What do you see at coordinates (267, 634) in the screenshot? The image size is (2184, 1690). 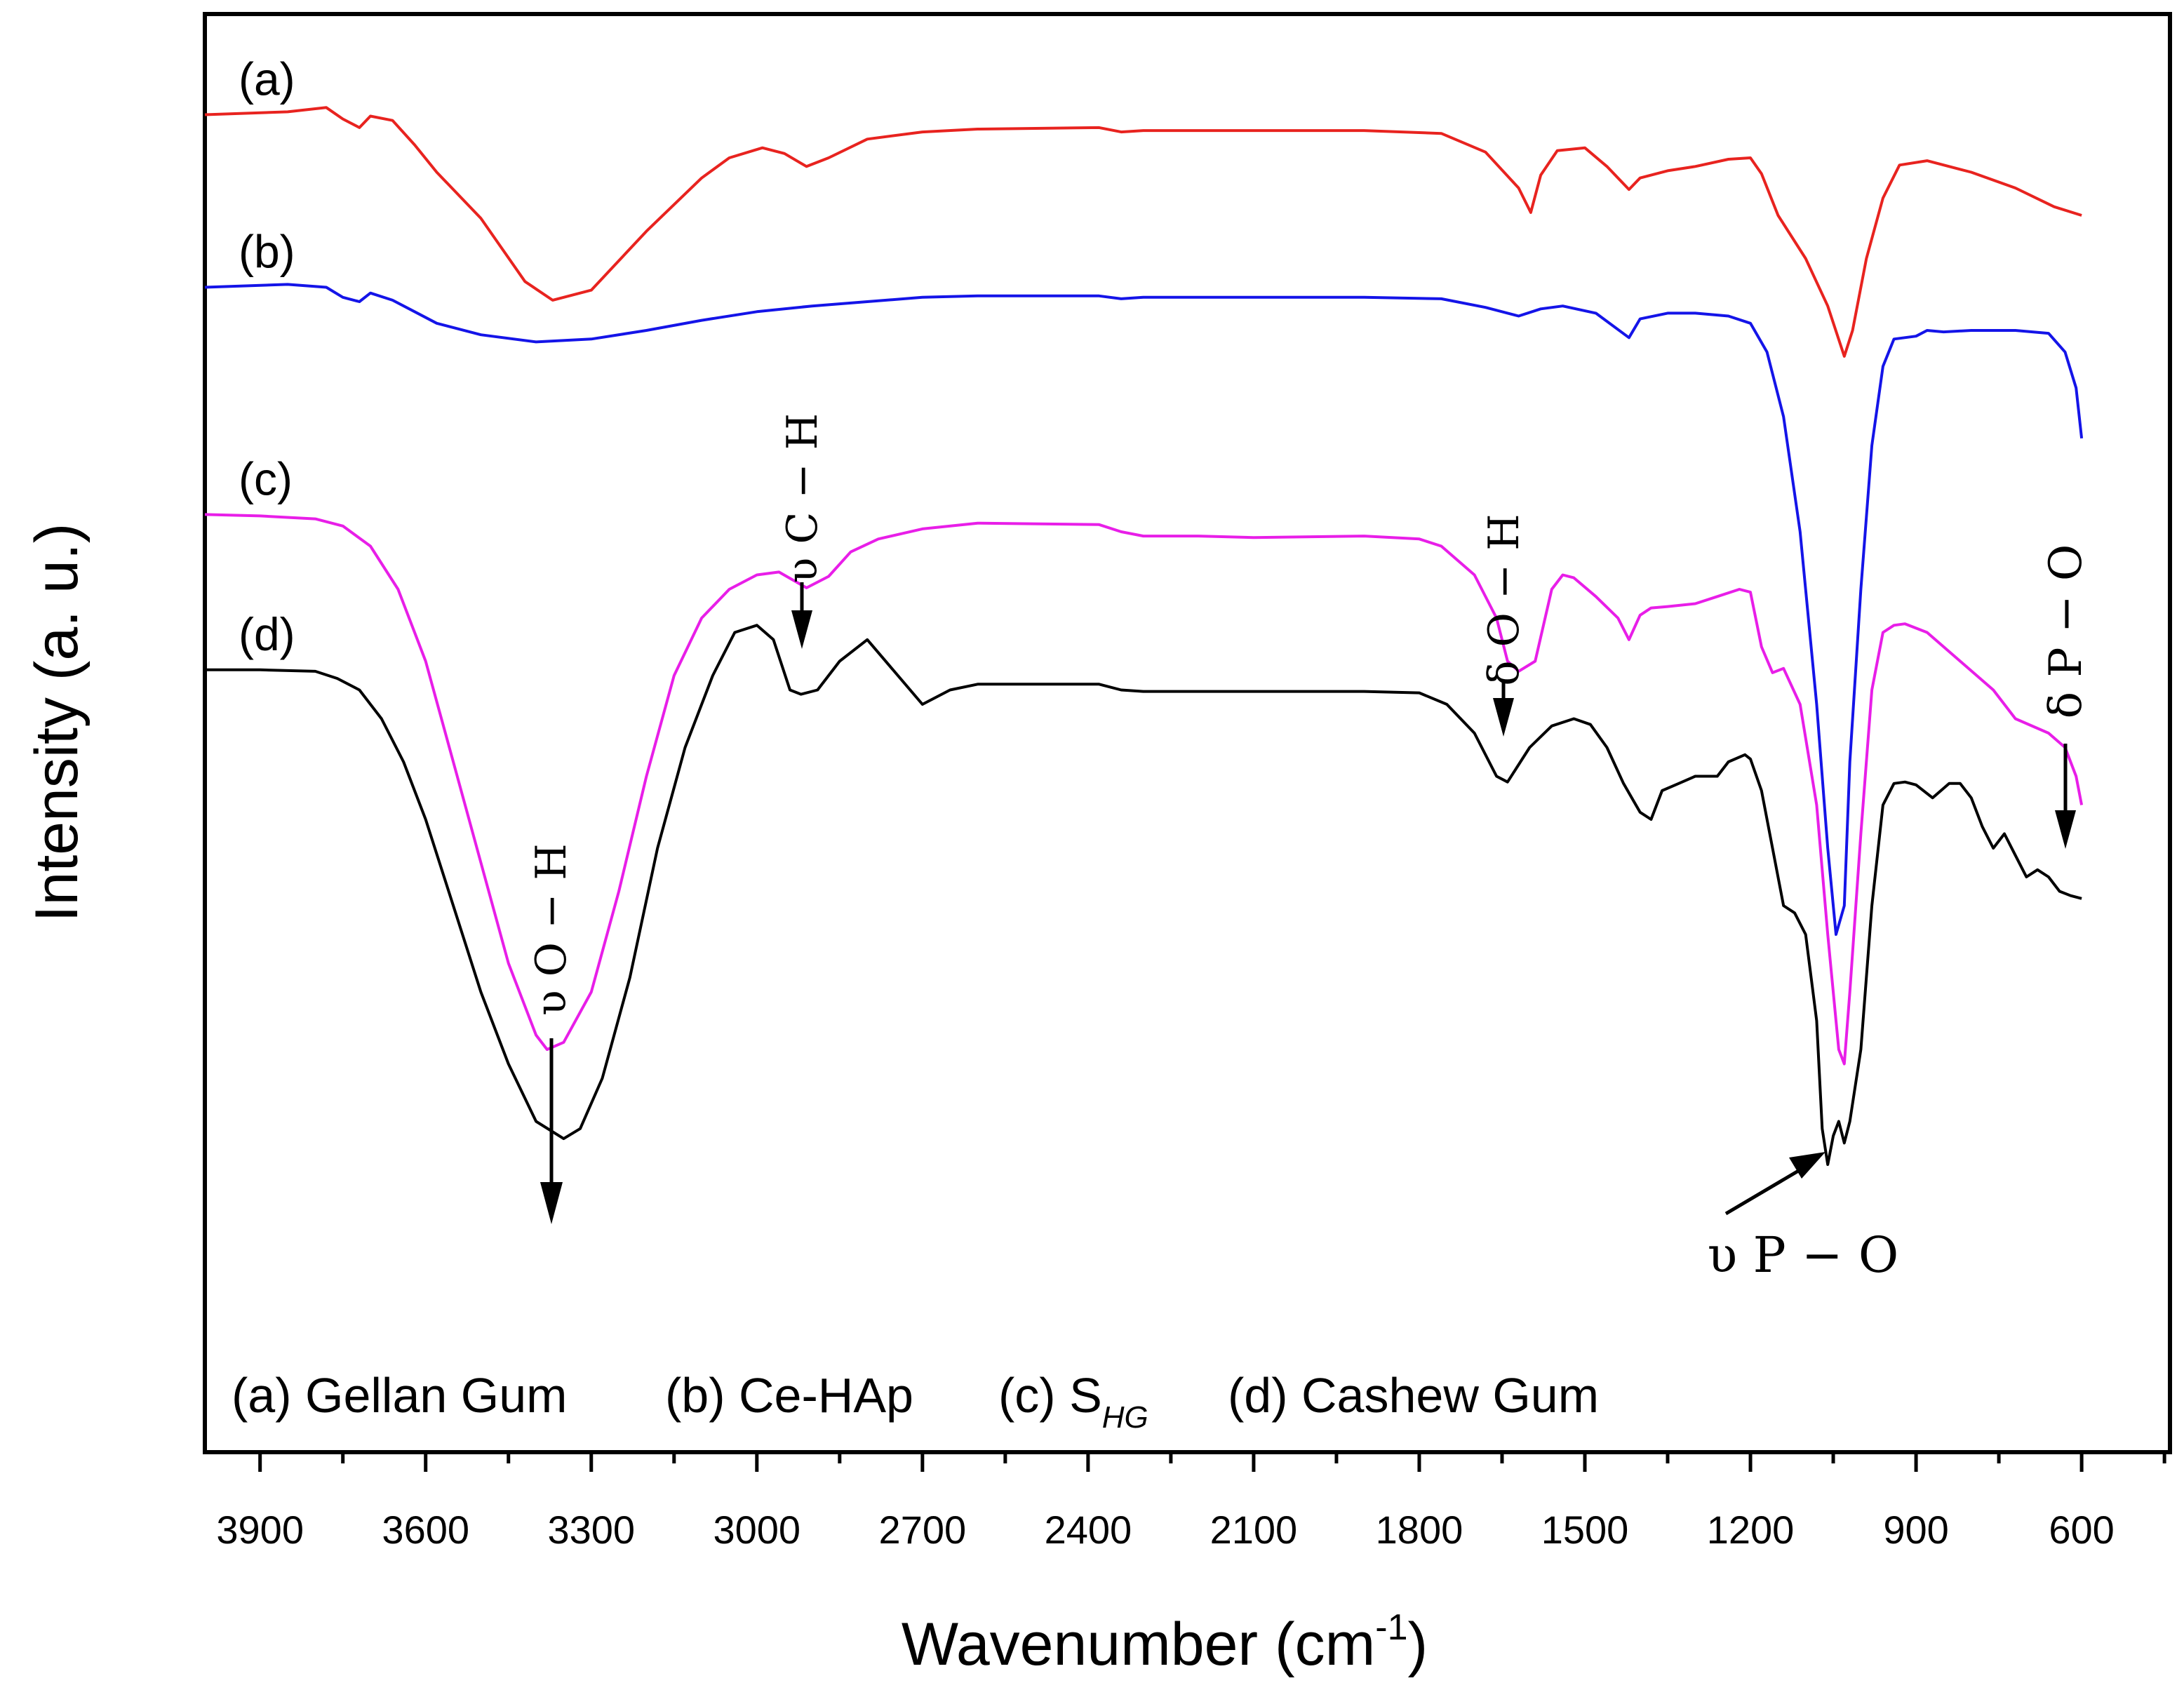 I see `series-label-d: (d)` at bounding box center [267, 634].